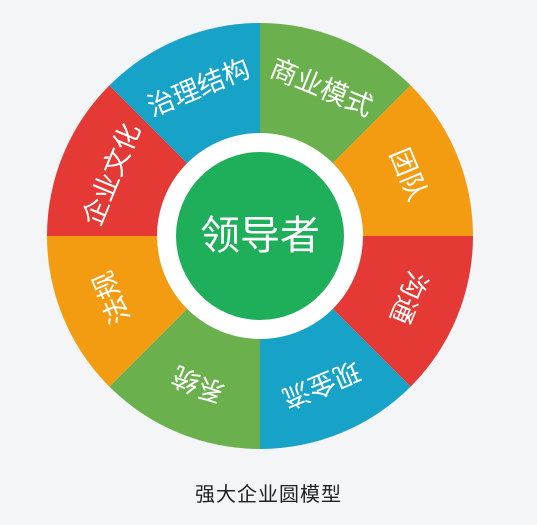 Image resolution: width=537 pixels, height=525 pixels. I want to click on center-disc, so click(260, 236).